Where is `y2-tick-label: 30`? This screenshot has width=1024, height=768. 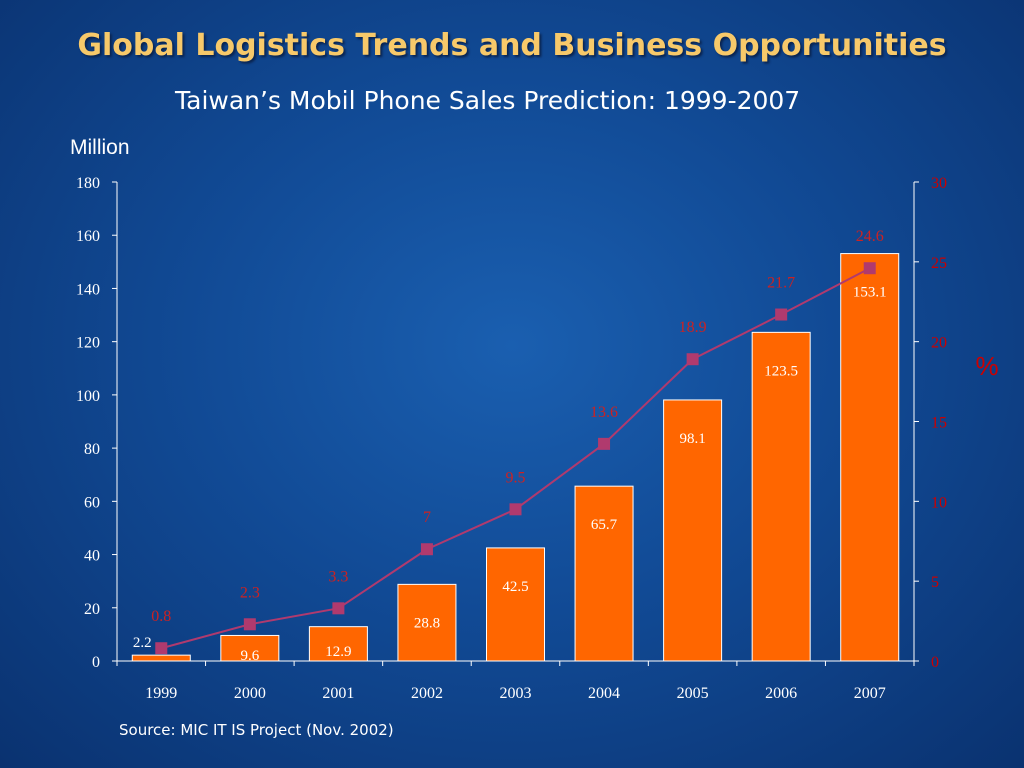 y2-tick-label: 30 is located at coordinates (939, 183).